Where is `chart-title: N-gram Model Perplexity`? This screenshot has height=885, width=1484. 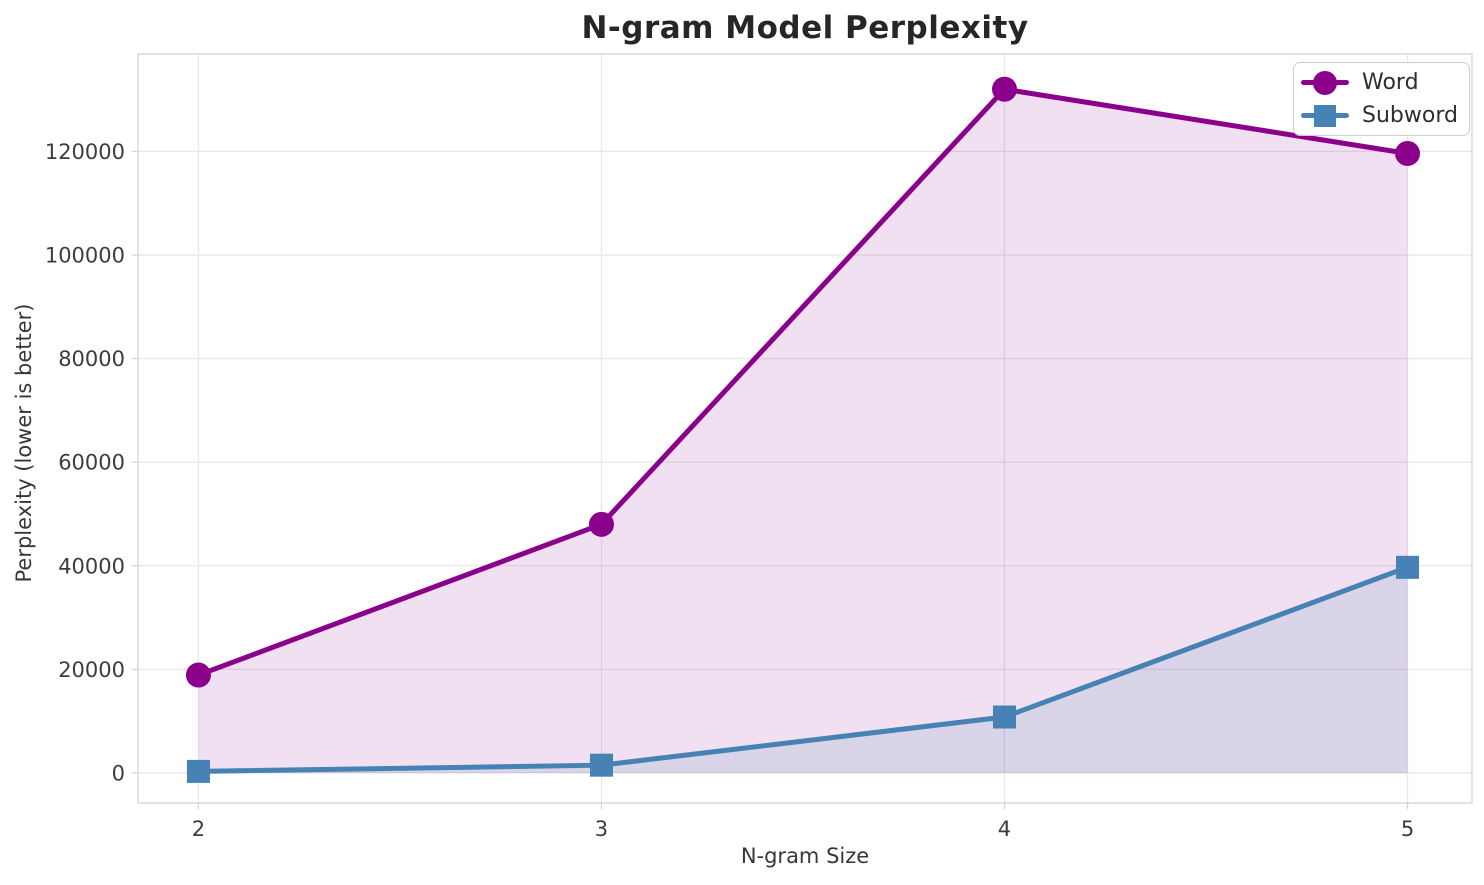
chart-title: N-gram Model Perplexity is located at coordinates (805, 28).